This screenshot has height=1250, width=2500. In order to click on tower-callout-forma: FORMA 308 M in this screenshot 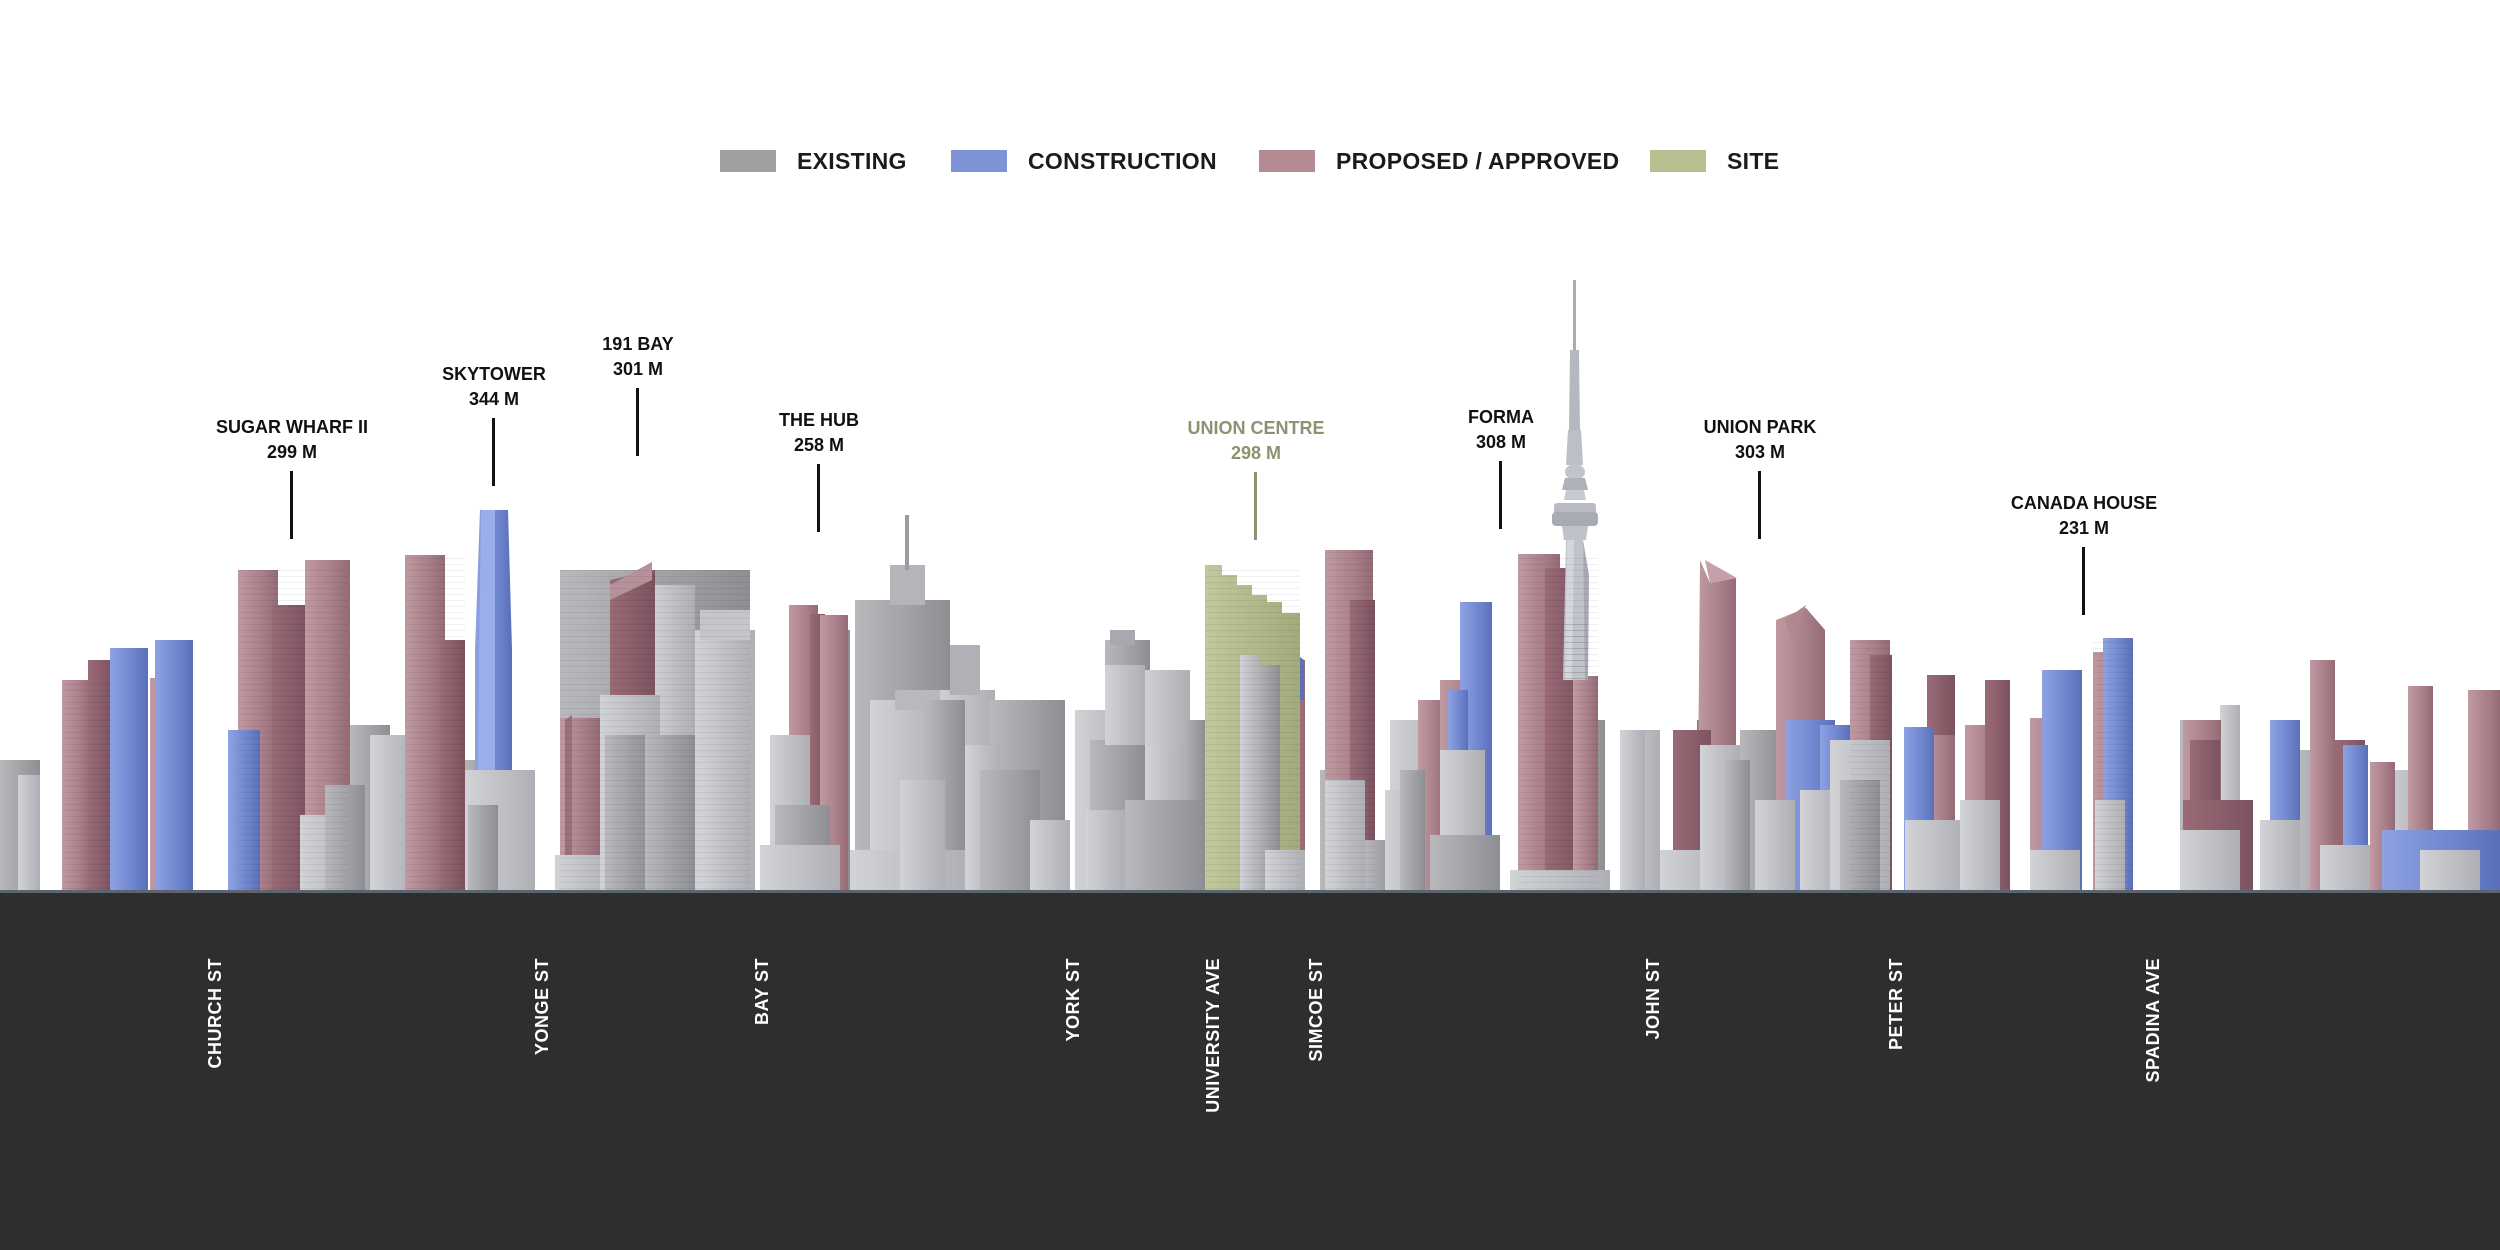, I will do `click(1501, 467)`.